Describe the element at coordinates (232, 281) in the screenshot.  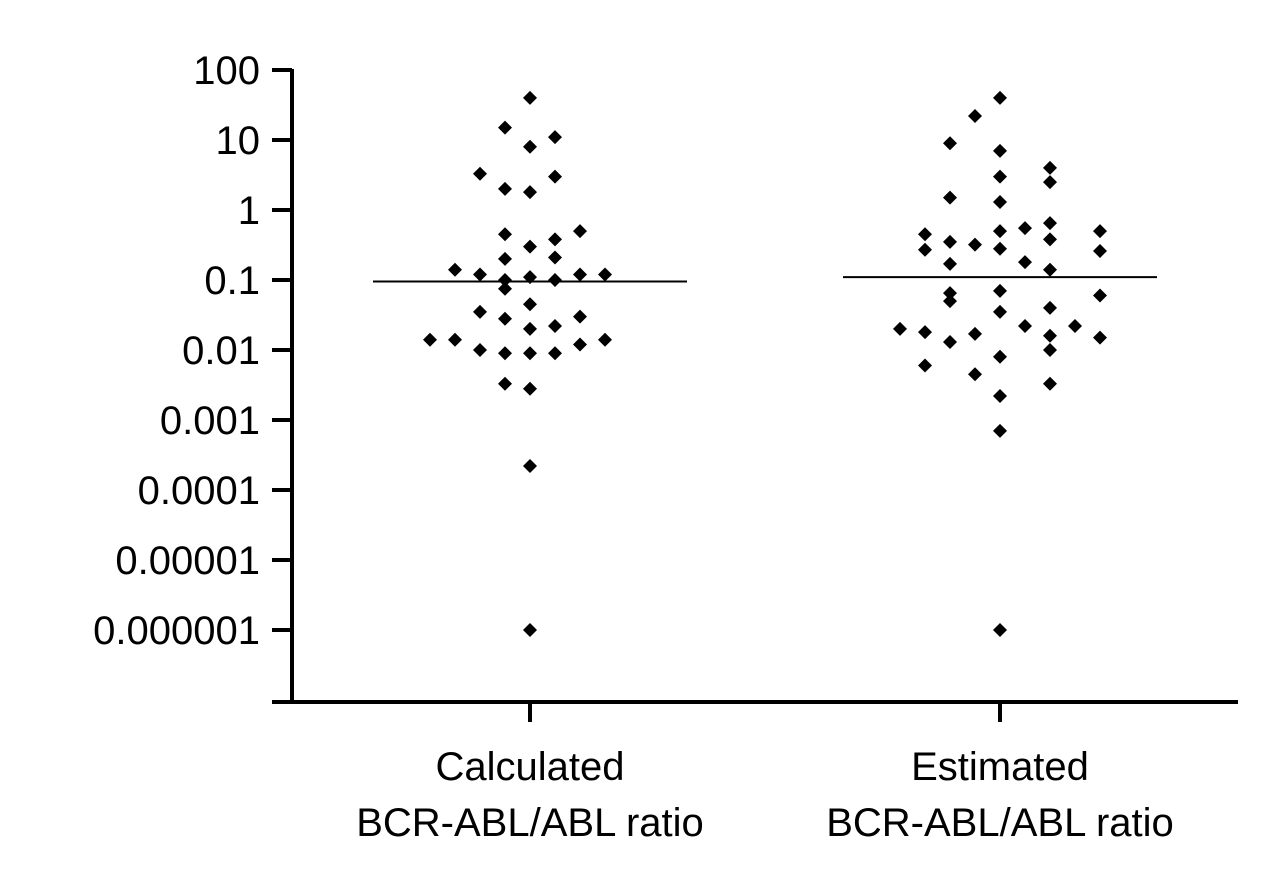
I see `y-tick-label: 0.1` at that location.